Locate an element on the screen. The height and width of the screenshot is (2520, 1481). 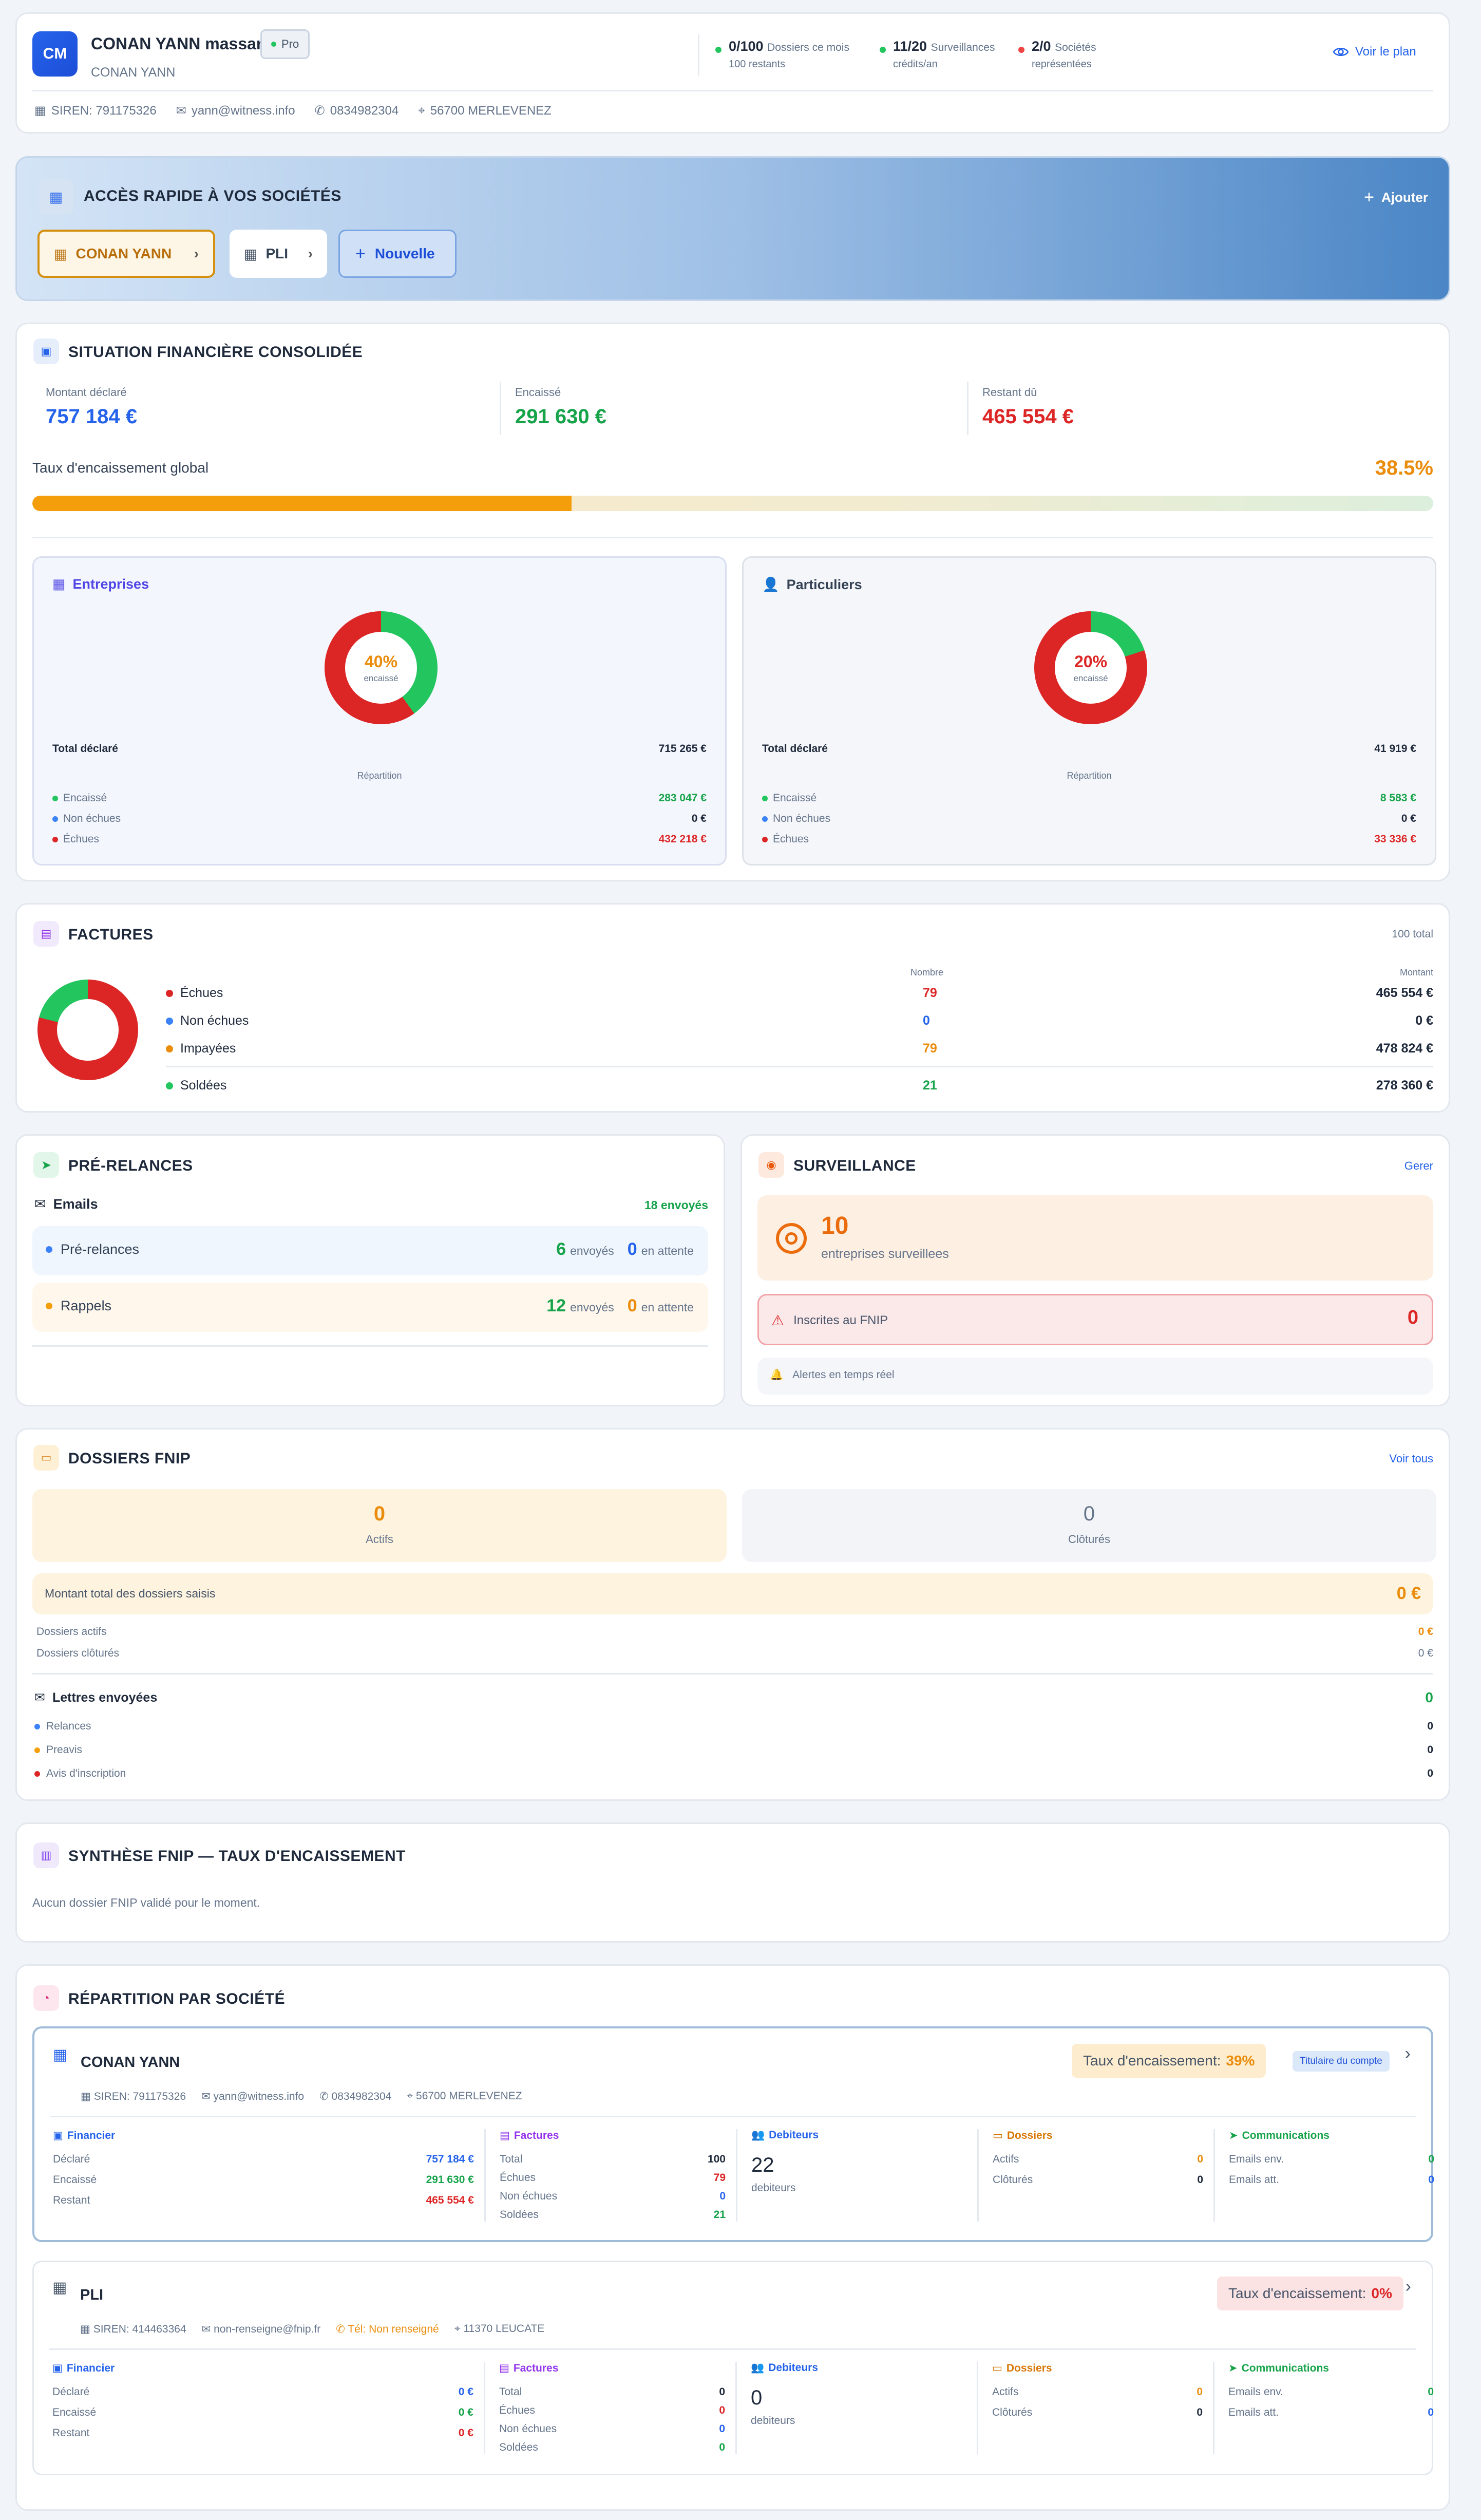
plan-badge: Pro is located at coordinates (285, 44).